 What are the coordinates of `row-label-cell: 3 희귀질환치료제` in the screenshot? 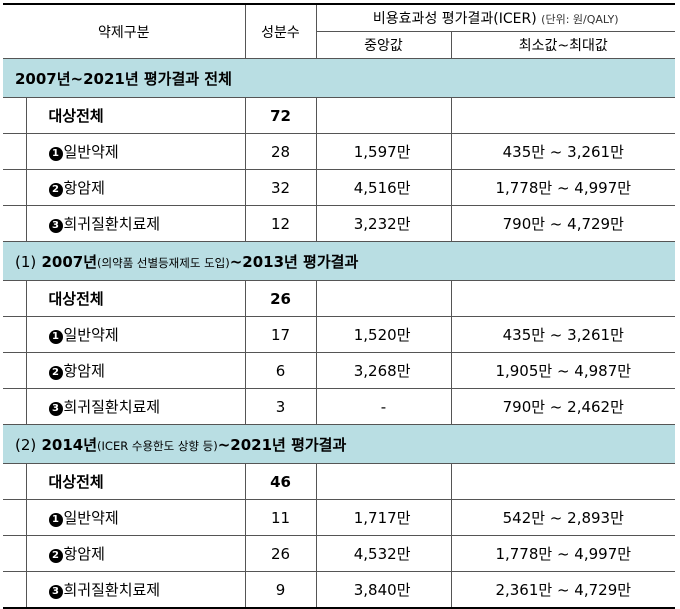 It's located at (135, 406).